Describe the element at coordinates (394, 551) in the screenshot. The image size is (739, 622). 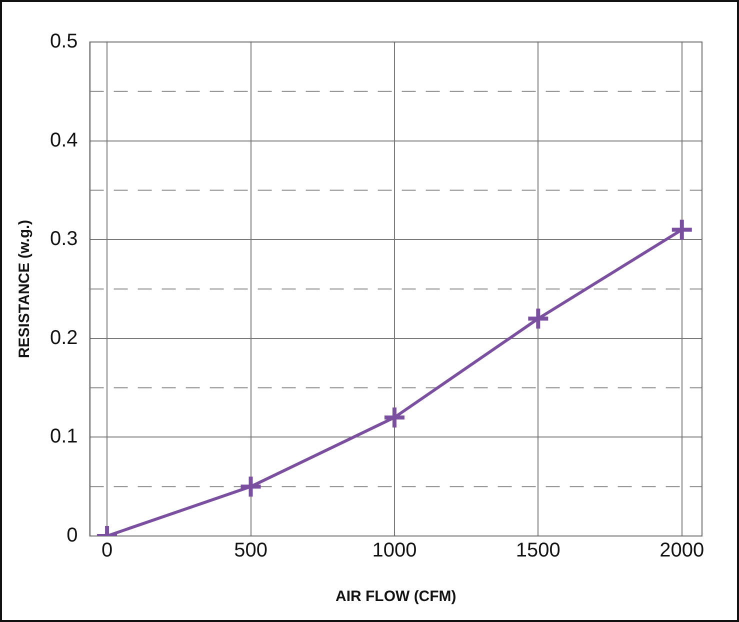
I see `x-tick-label: 1000` at that location.